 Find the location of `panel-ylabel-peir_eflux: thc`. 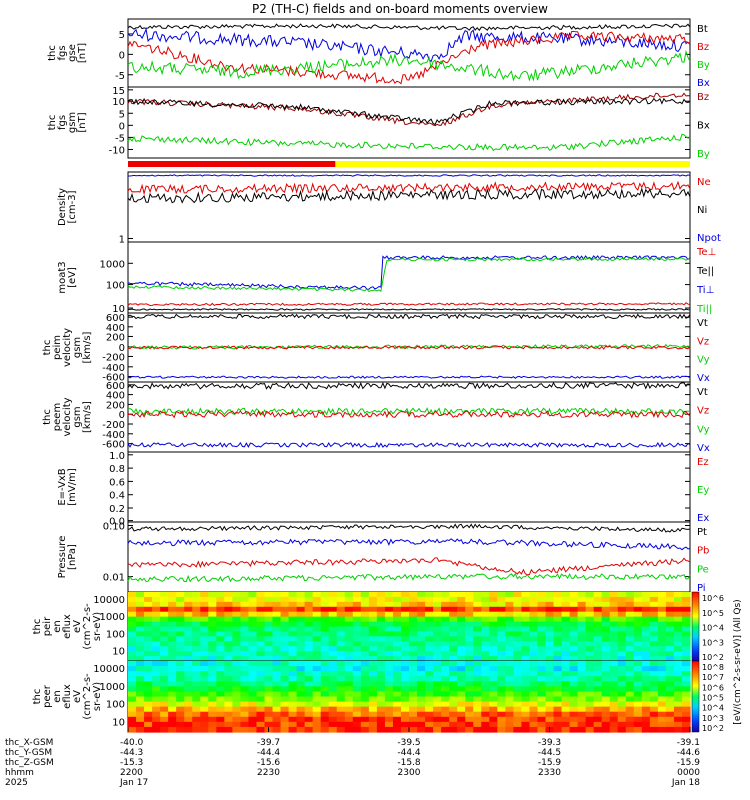

panel-ylabel-peir_eflux: thc is located at coordinates (37, 627).